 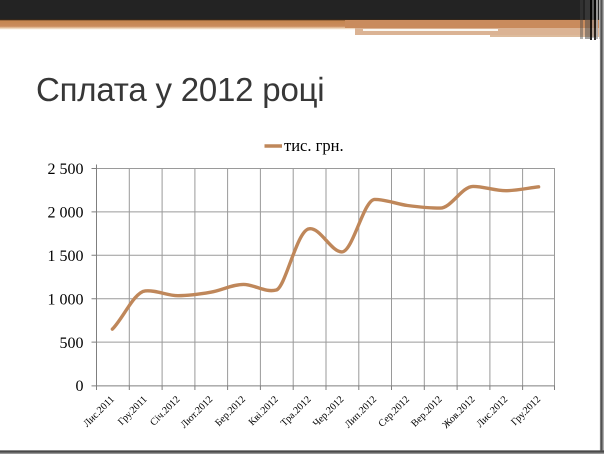 I want to click on svg-text: 1 000, so click(x=66, y=299).